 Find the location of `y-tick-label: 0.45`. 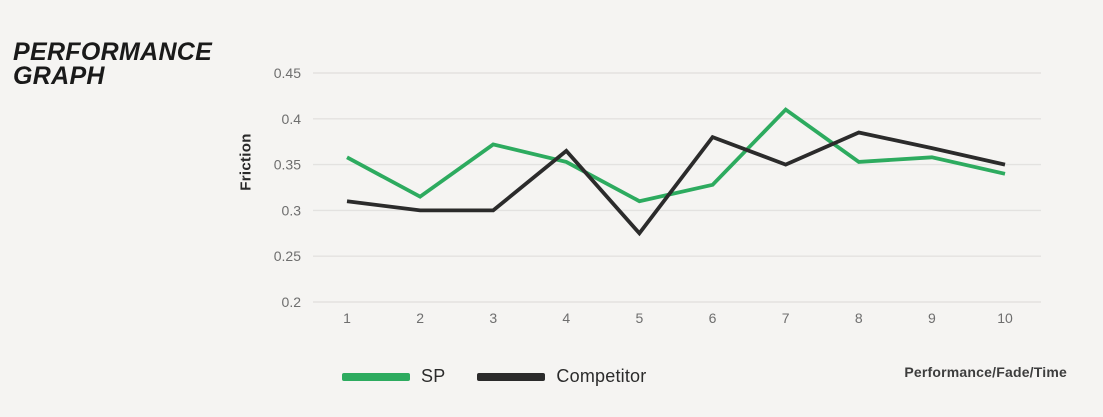

y-tick-label: 0.45 is located at coordinates (287, 73).